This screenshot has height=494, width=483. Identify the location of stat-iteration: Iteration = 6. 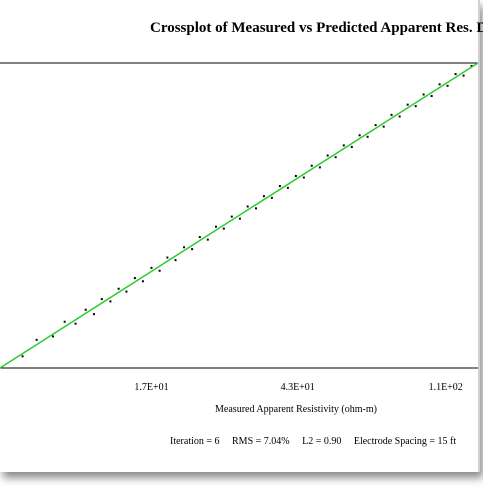
(195, 441).